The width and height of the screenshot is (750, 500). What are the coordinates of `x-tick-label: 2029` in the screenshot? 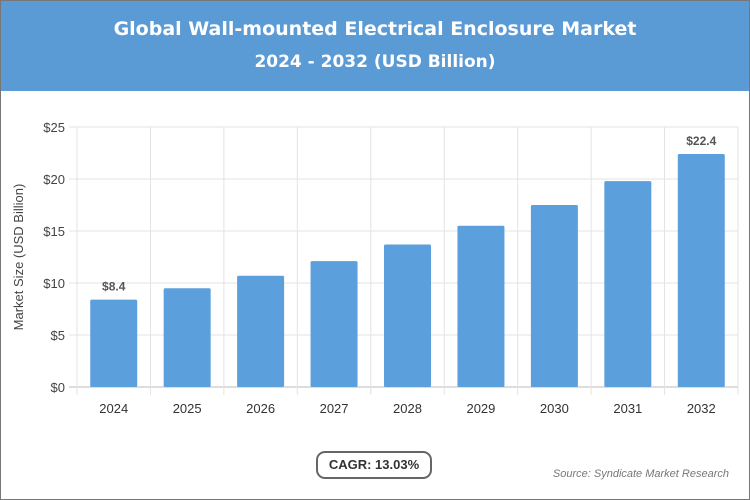 It's located at (480, 408).